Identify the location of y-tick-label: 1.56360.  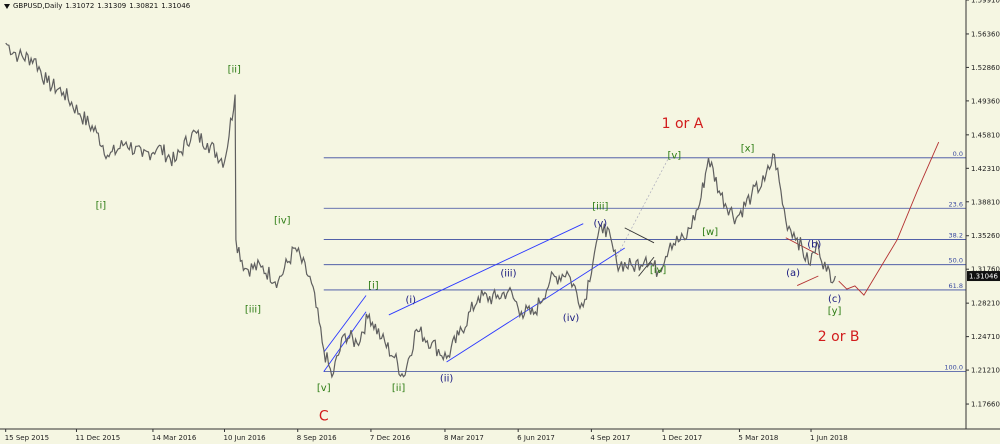
(985, 34).